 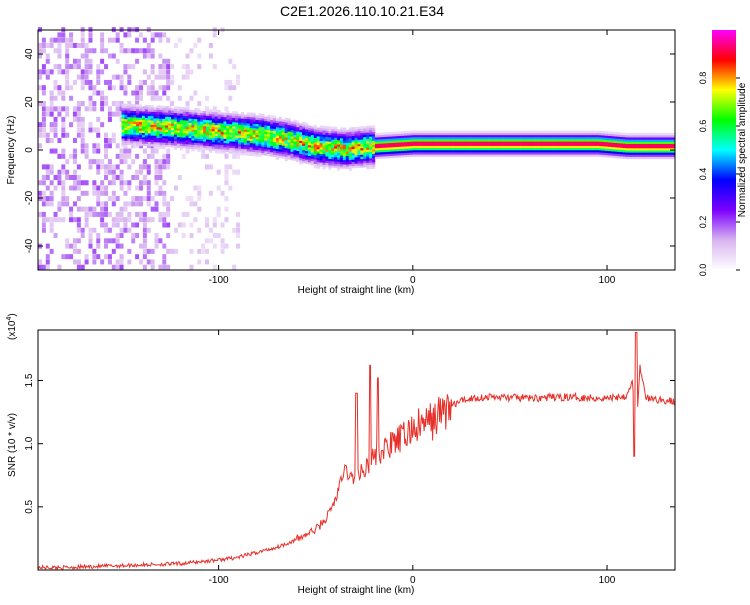 I want to click on spectrogram-x-tick-label: -100, so click(x=219, y=280).